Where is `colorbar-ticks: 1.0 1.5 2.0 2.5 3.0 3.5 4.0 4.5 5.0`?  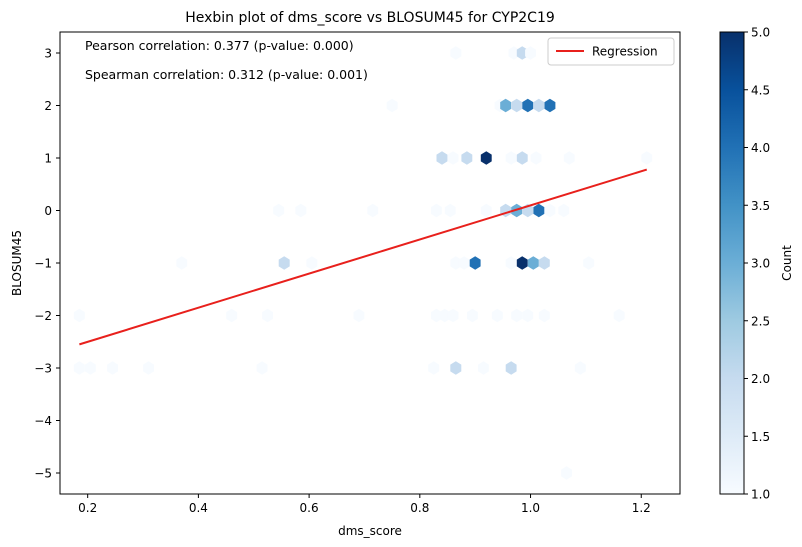 colorbar-ticks: 1.0 1.5 2.0 2.5 3.0 3.5 4.0 4.5 5.0 is located at coordinates (757, 264).